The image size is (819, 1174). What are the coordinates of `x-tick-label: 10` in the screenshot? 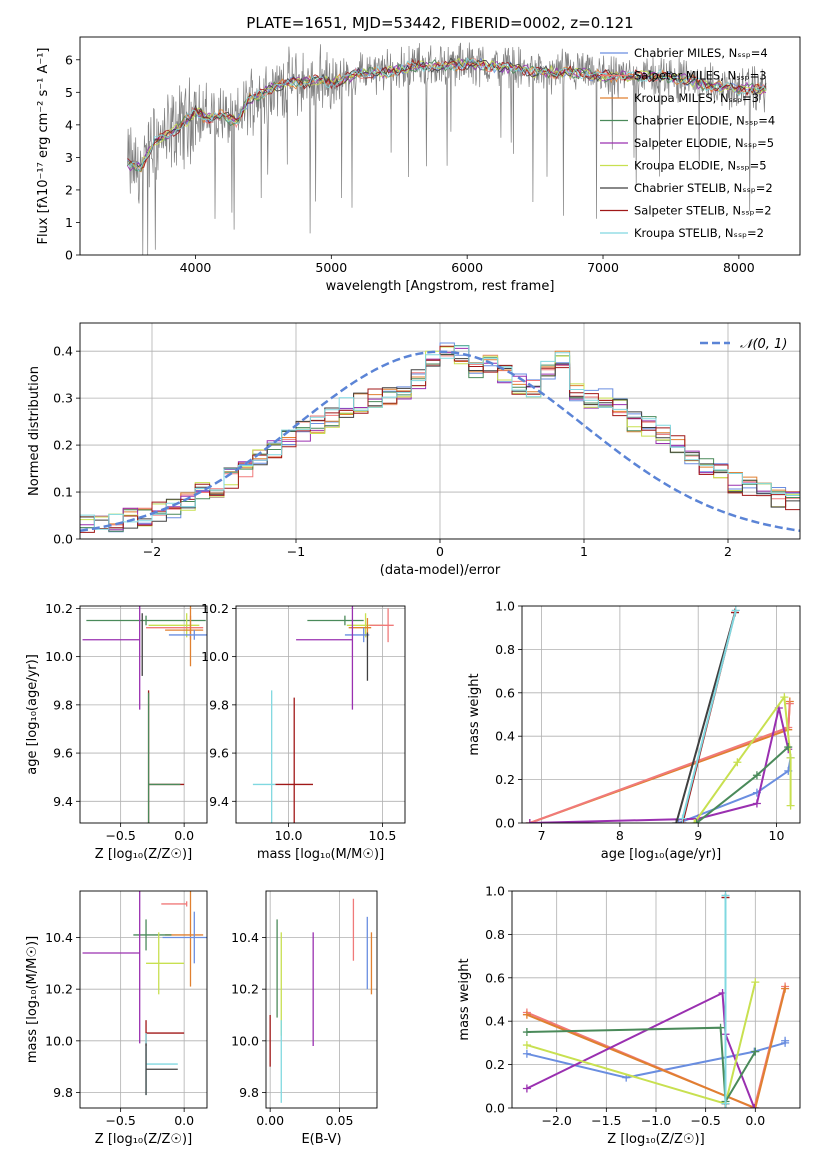 It's located at (777, 835).